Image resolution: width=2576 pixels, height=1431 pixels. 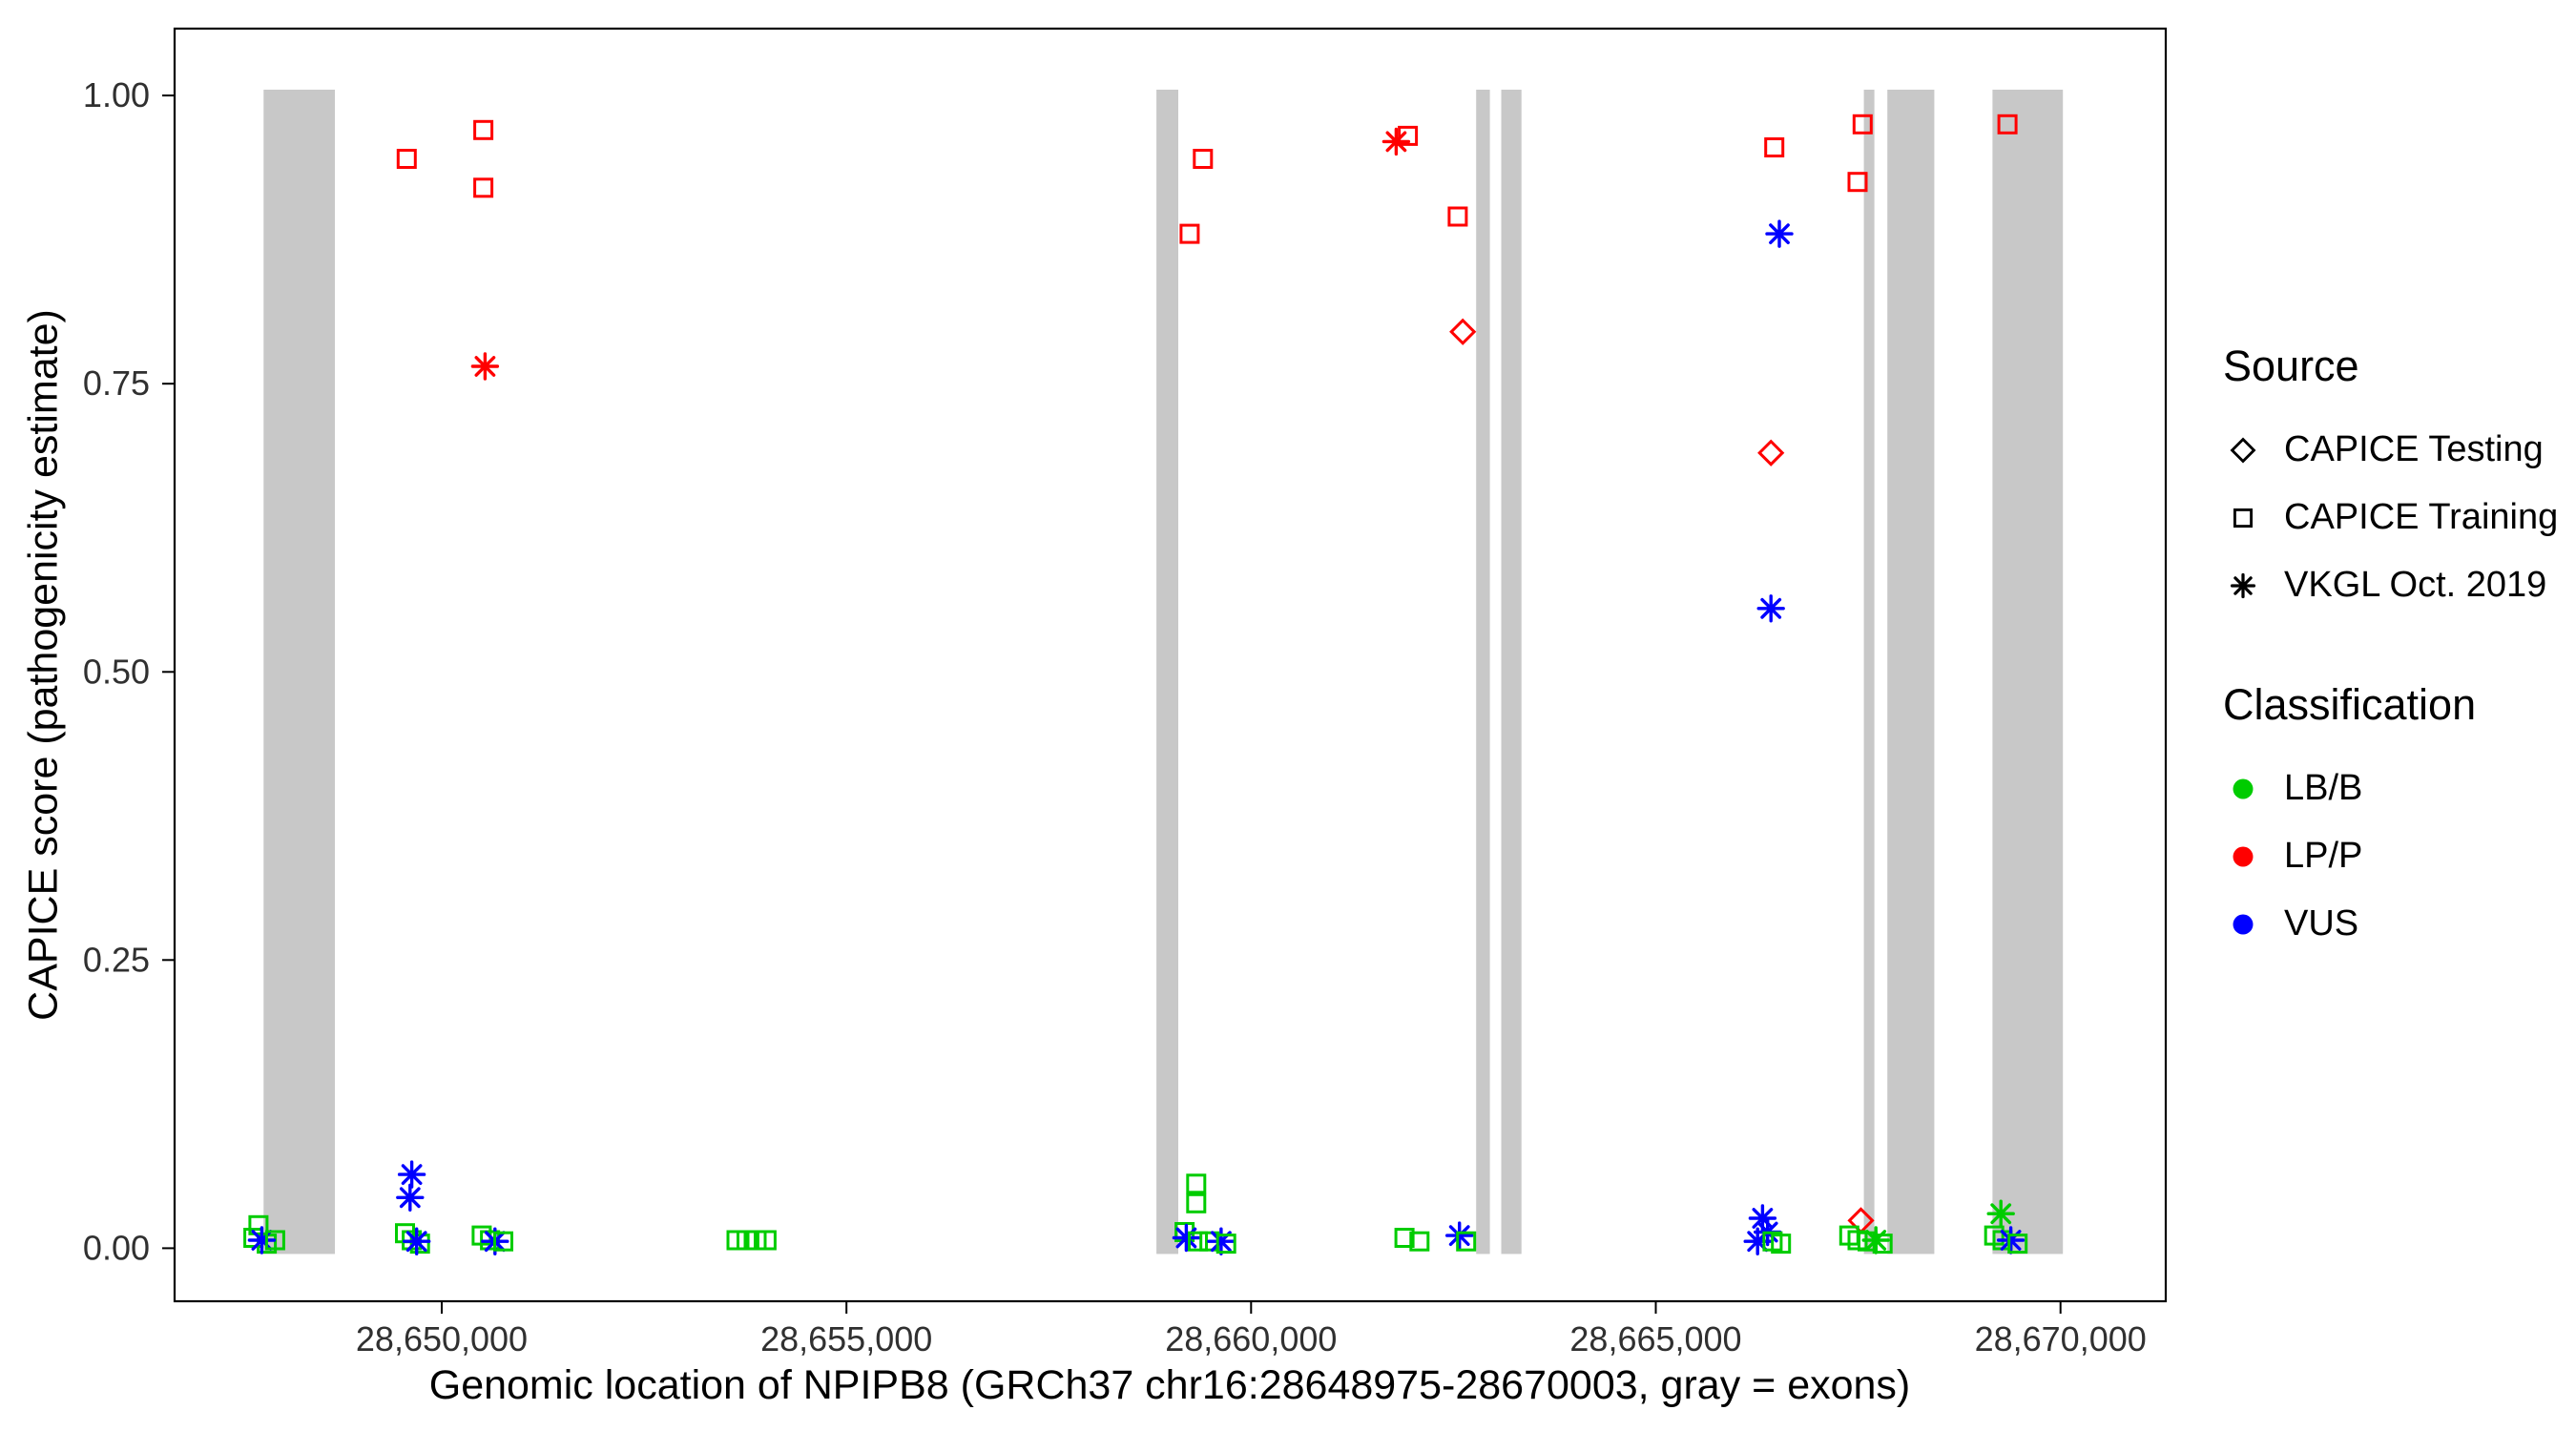 What do you see at coordinates (116, 959) in the screenshot?
I see `y-tick-label: 0.25` at bounding box center [116, 959].